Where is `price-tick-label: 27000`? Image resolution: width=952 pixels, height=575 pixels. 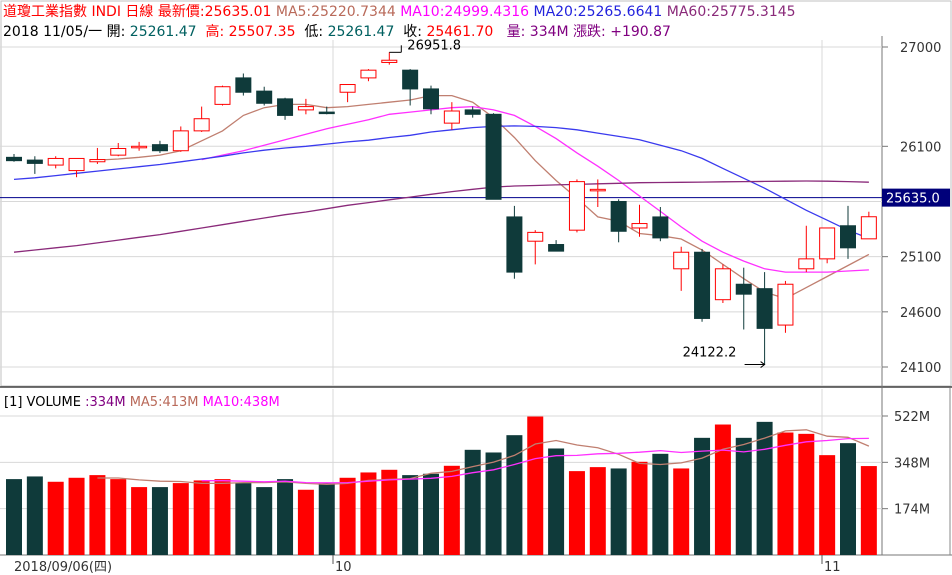 price-tick-label: 27000 is located at coordinates (920, 48).